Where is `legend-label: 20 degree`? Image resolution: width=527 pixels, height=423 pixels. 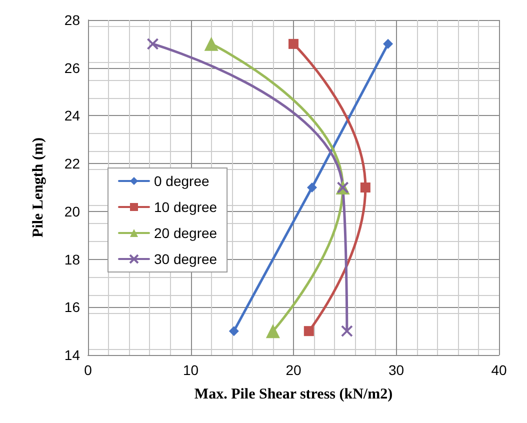
legend-label: 20 degree is located at coordinates (186, 233).